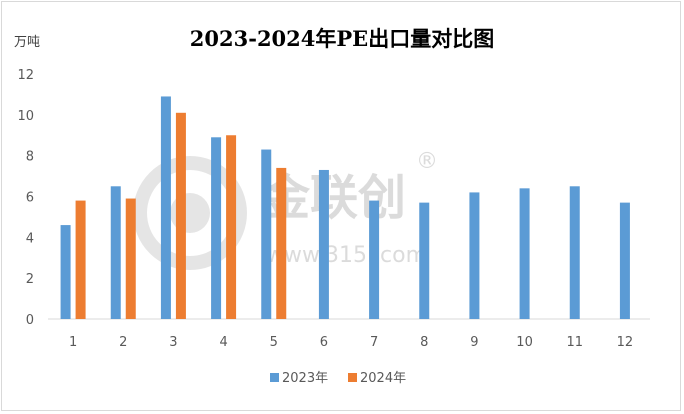 Image resolution: width=684 pixels, height=414 pixels. I want to click on x-tick-label: 11, so click(574, 342).